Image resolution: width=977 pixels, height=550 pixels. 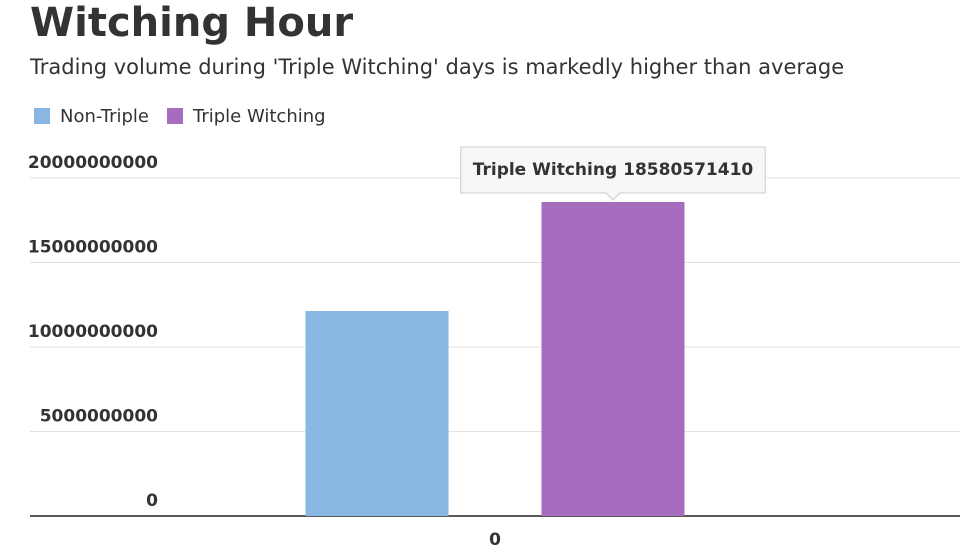 I want to click on tooltip-series: Triple Witching, so click(x=545, y=170).